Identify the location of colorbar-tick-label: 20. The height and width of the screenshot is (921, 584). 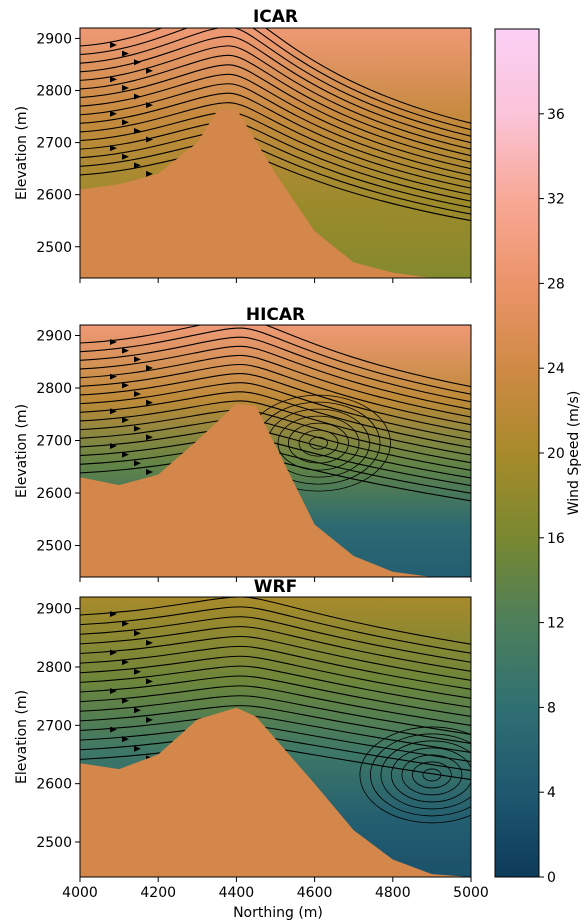
(556, 454).